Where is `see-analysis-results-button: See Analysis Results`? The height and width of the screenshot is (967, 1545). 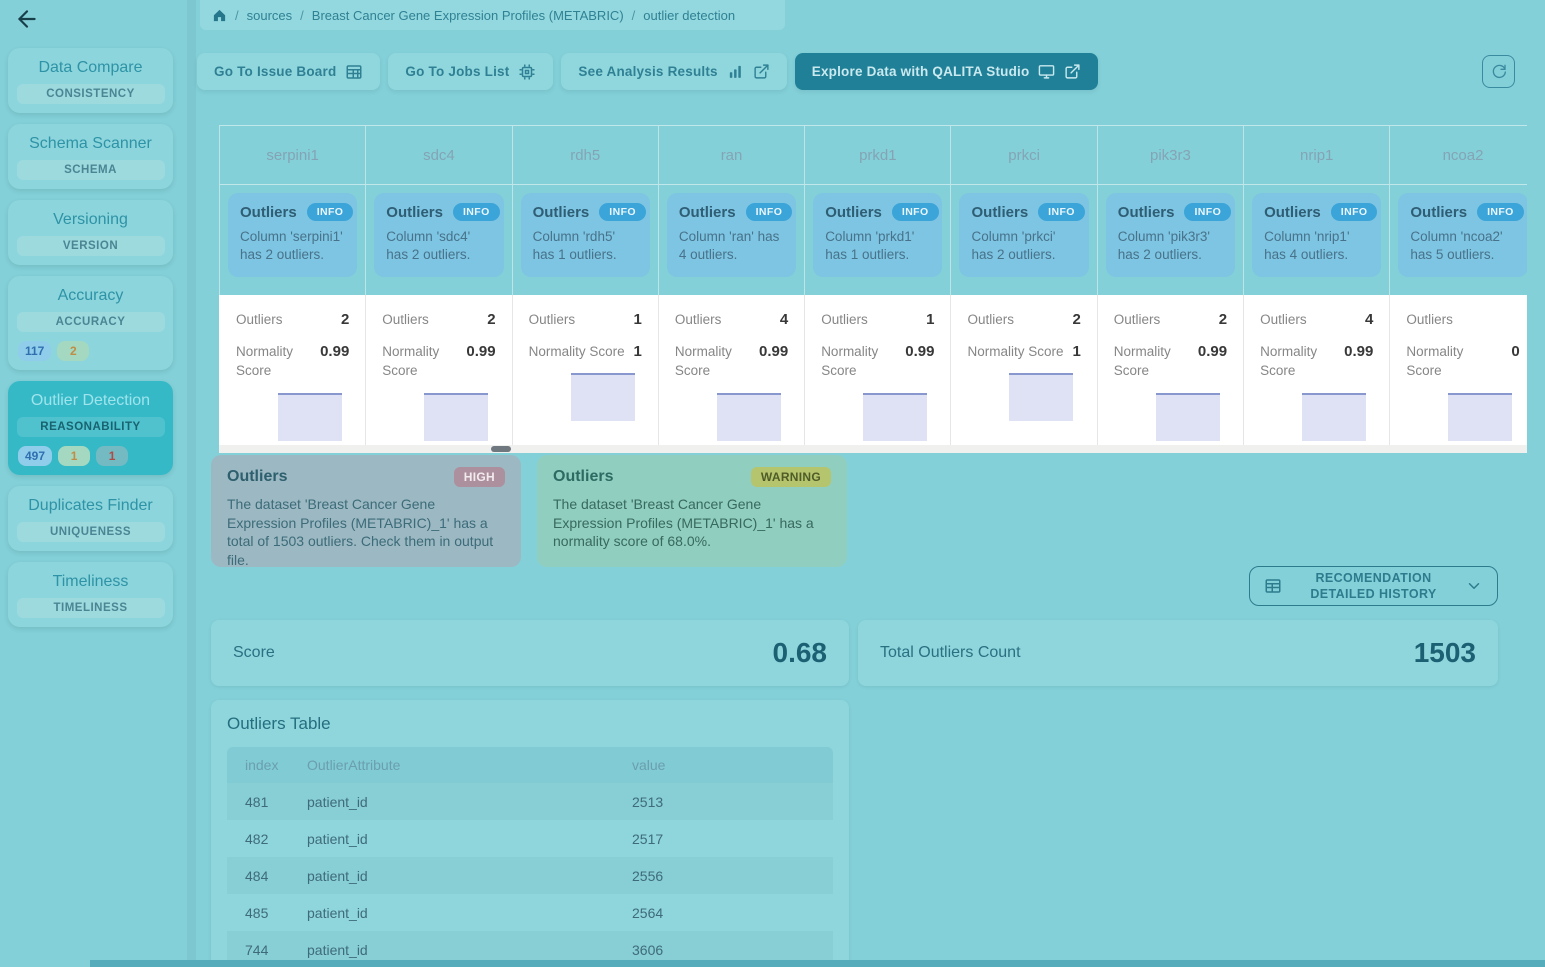
see-analysis-results-button: See Analysis Results is located at coordinates (674, 71).